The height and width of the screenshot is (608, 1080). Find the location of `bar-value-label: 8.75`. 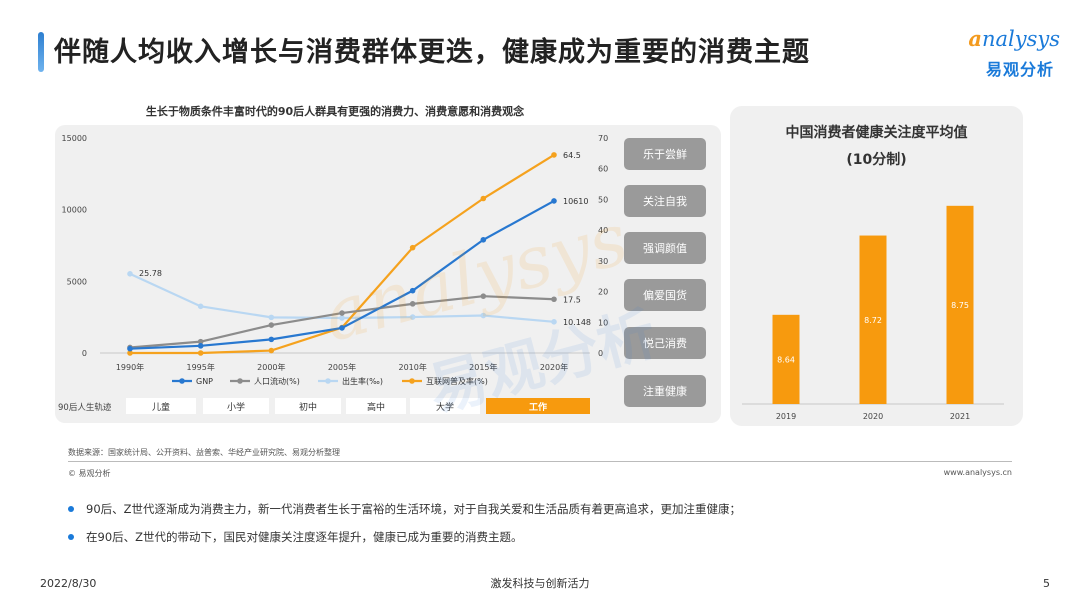

bar-value-label: 8.75 is located at coordinates (960, 305).